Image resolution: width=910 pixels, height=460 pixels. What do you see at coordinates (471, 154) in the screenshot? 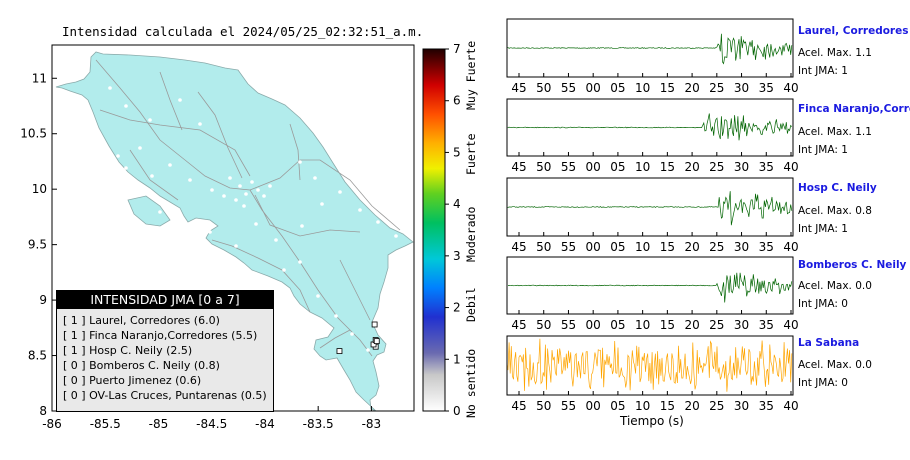
I see `colorbar-label-fuerte: Fuerte` at bounding box center [471, 154].